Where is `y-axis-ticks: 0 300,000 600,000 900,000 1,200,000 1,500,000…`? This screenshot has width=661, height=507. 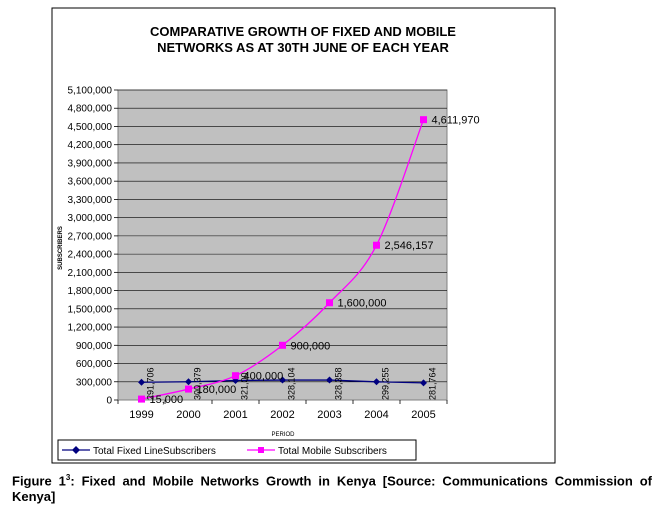 y-axis-ticks: 0 300,000 600,000 900,000 1,200,000 1,500,000… is located at coordinates (93, 246).